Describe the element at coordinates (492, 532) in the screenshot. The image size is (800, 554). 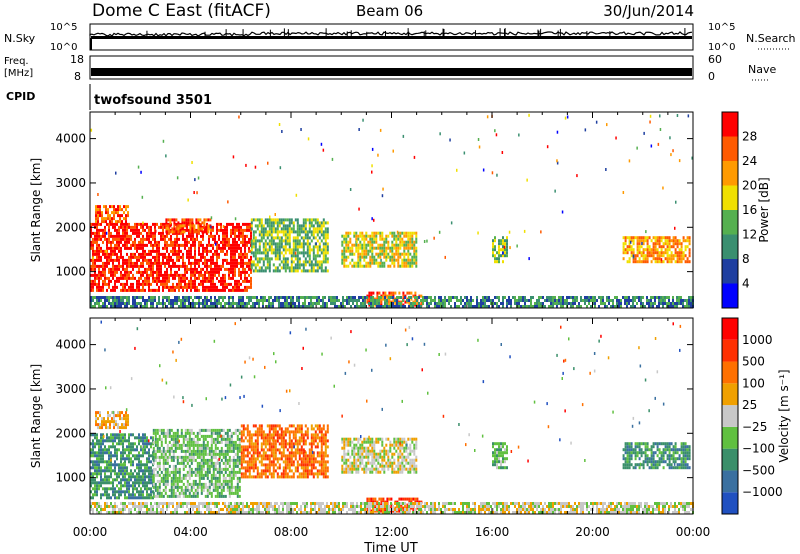
I see `time-tick-label: 16:00` at that location.